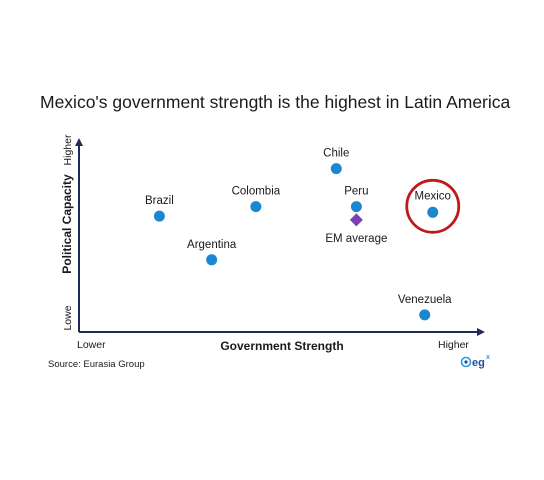  Describe the element at coordinates (159, 216) in the screenshot. I see `point-brazil` at that location.